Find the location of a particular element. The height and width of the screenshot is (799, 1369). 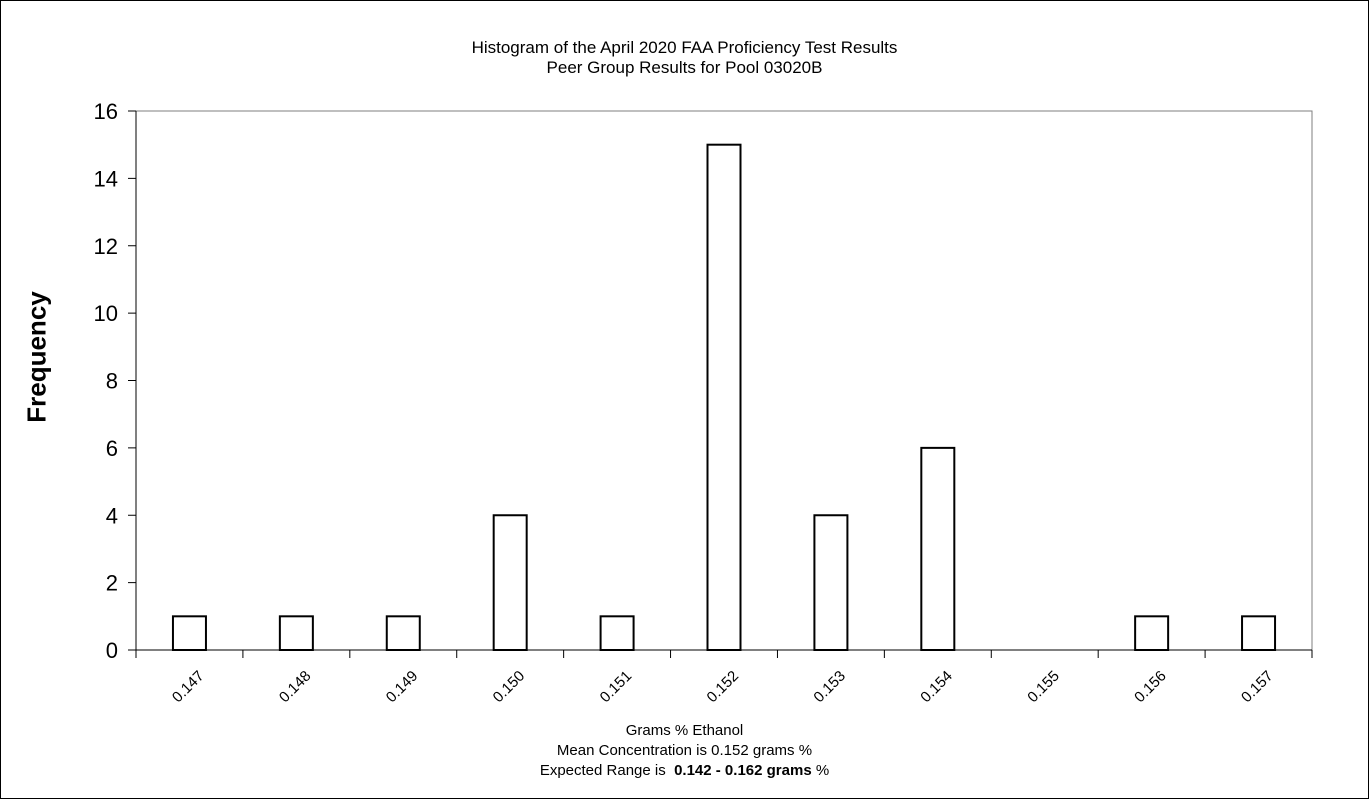

y-tick-label: 16 is located at coordinates (106, 111).